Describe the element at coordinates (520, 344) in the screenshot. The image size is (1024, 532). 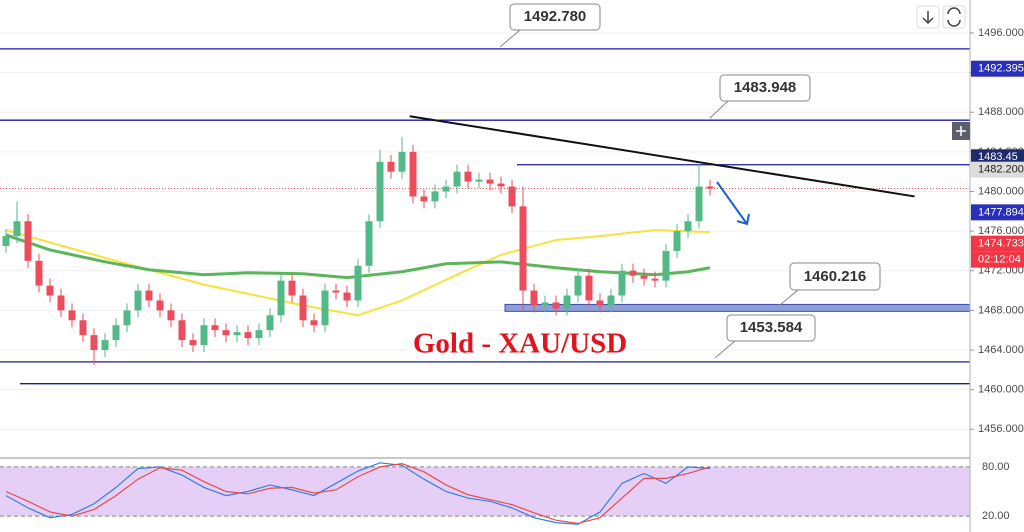
I see `chart-title: Gold - XAU/USD` at that location.